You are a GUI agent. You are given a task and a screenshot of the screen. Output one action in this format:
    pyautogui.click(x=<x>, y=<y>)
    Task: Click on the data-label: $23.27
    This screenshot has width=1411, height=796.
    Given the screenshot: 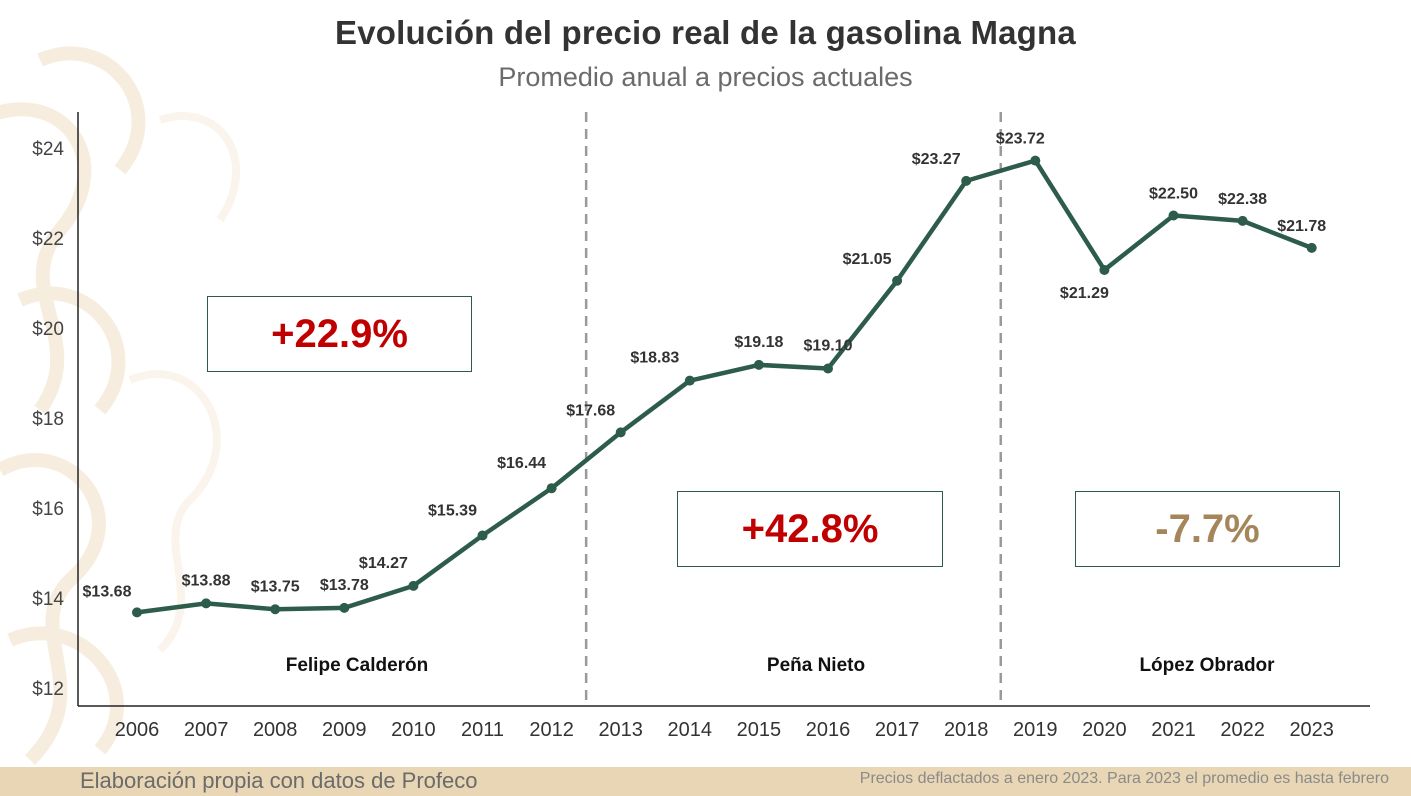 What is the action you would take?
    pyautogui.click(x=936, y=159)
    